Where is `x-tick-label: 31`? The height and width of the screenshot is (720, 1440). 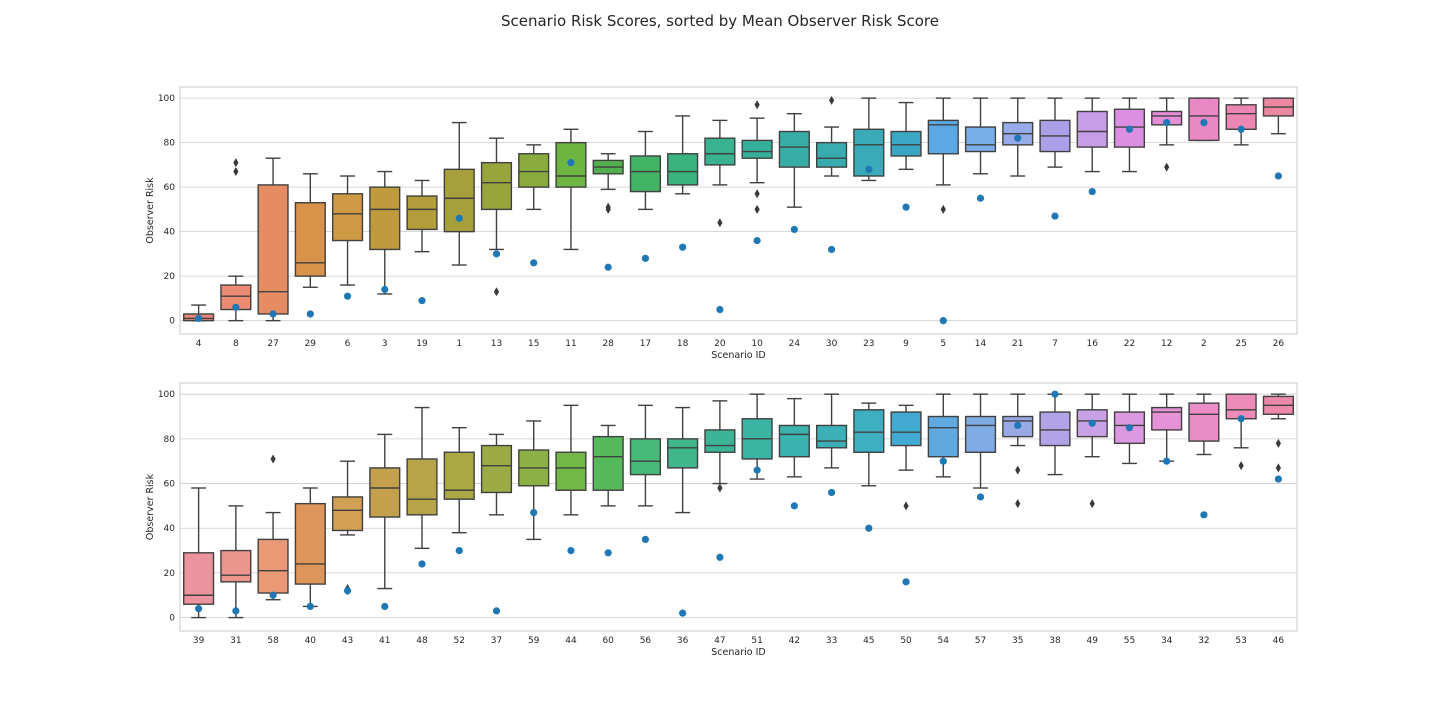
x-tick-label: 31 is located at coordinates (235, 641).